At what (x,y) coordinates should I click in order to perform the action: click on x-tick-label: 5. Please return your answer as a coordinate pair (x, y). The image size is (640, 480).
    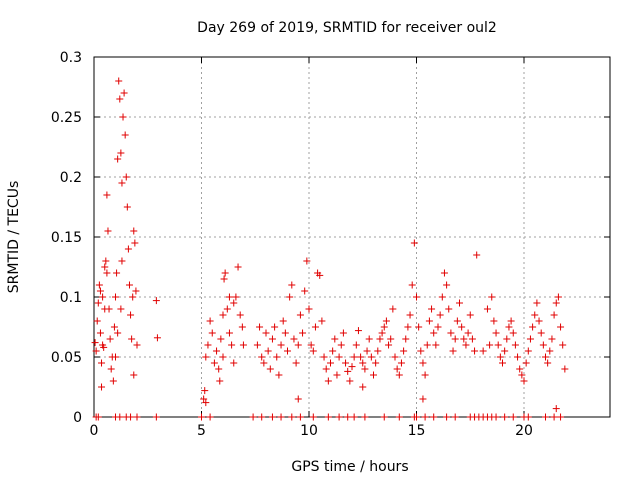
    Looking at the image, I should click on (201, 431).